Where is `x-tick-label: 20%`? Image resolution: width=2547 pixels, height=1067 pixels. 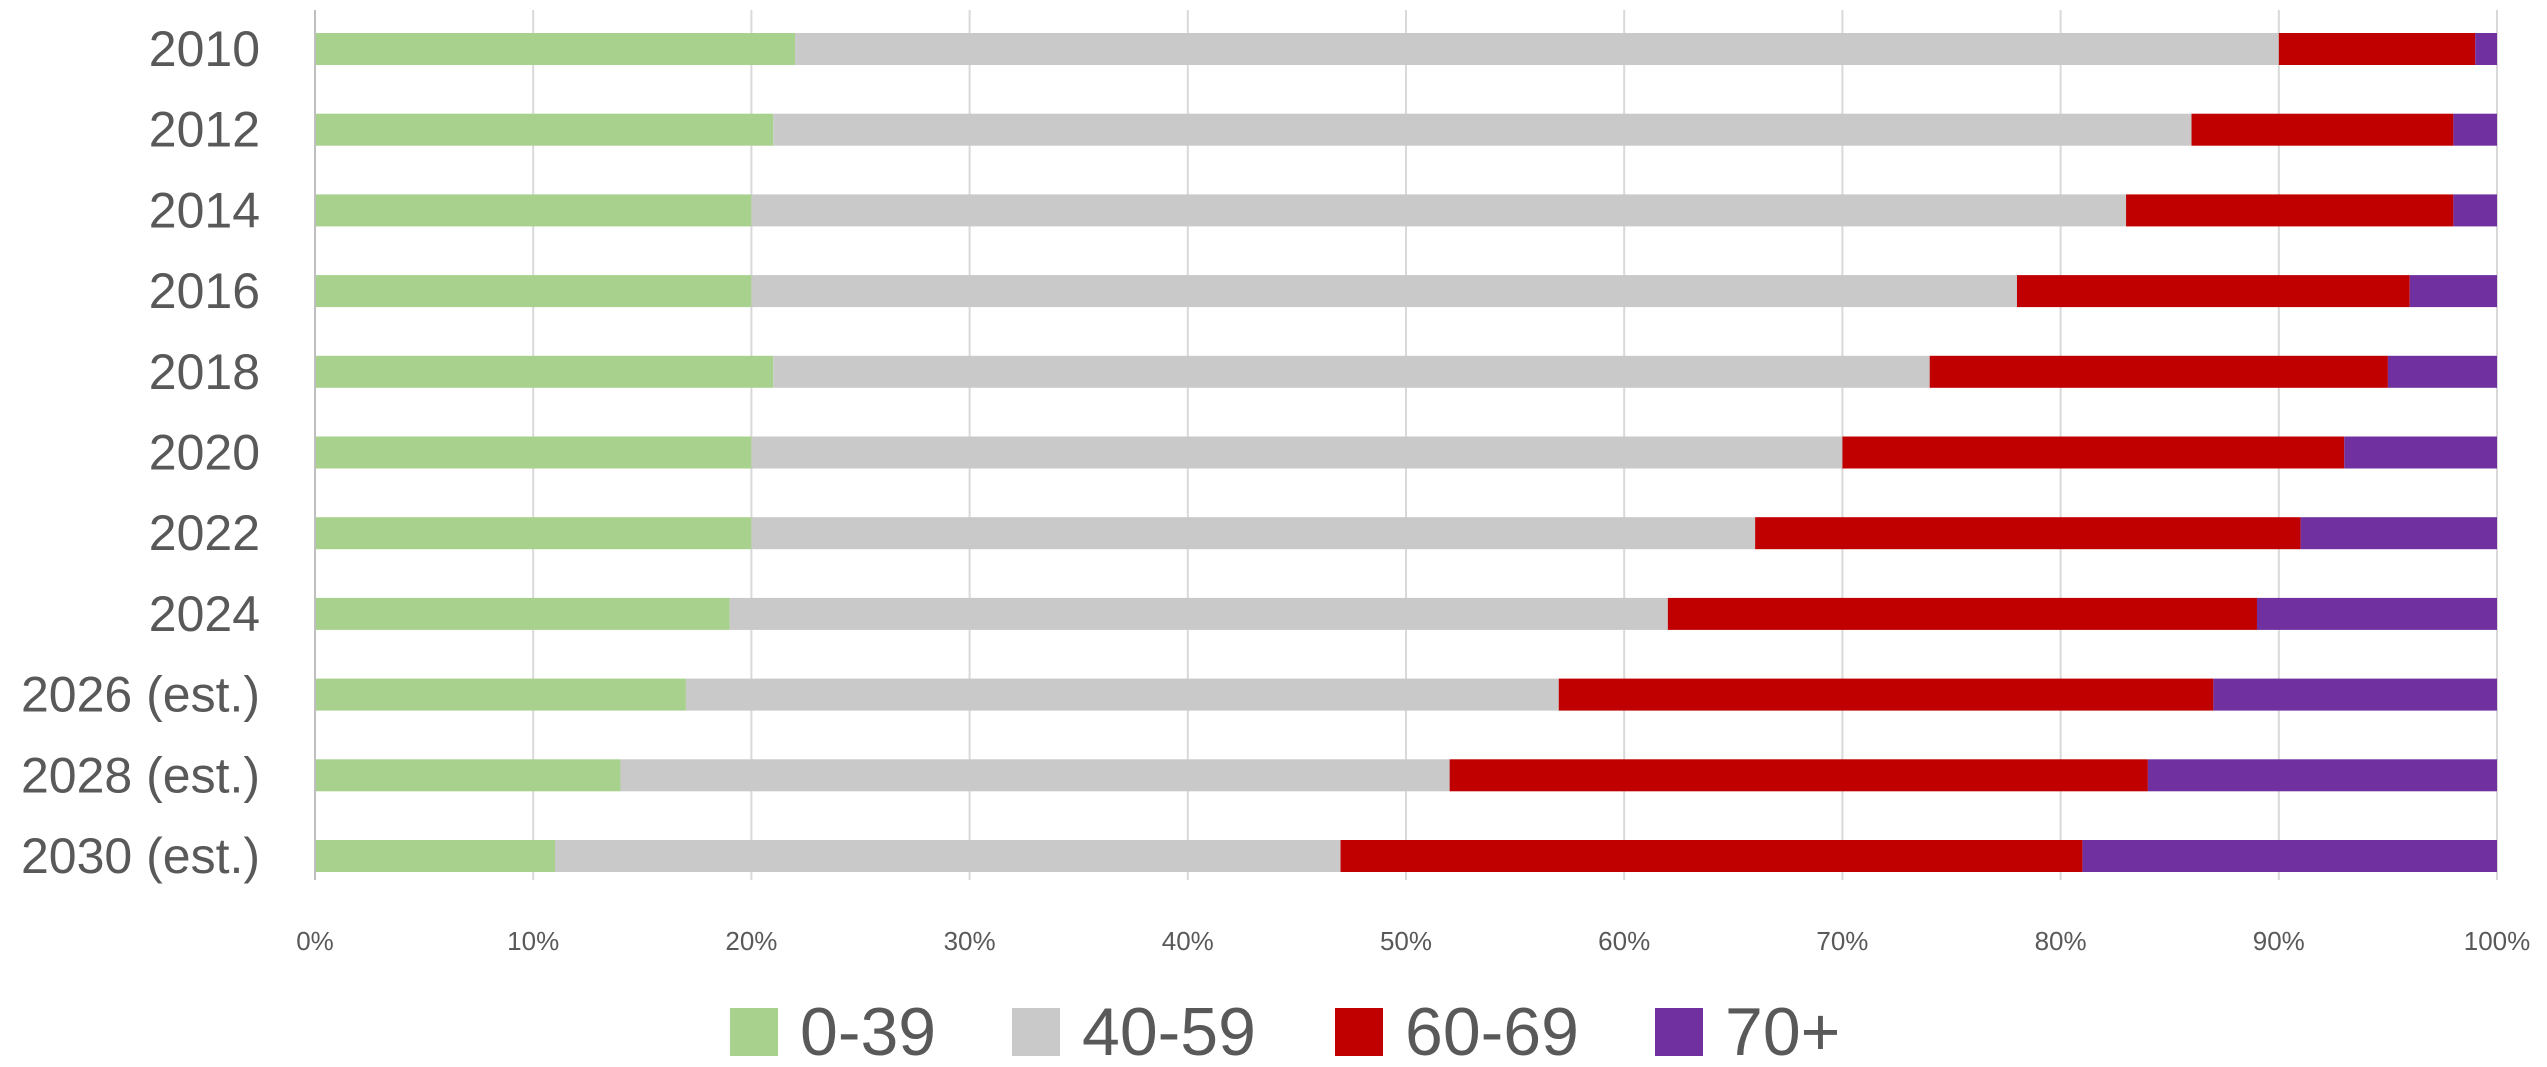
x-tick-label: 20% is located at coordinates (751, 941).